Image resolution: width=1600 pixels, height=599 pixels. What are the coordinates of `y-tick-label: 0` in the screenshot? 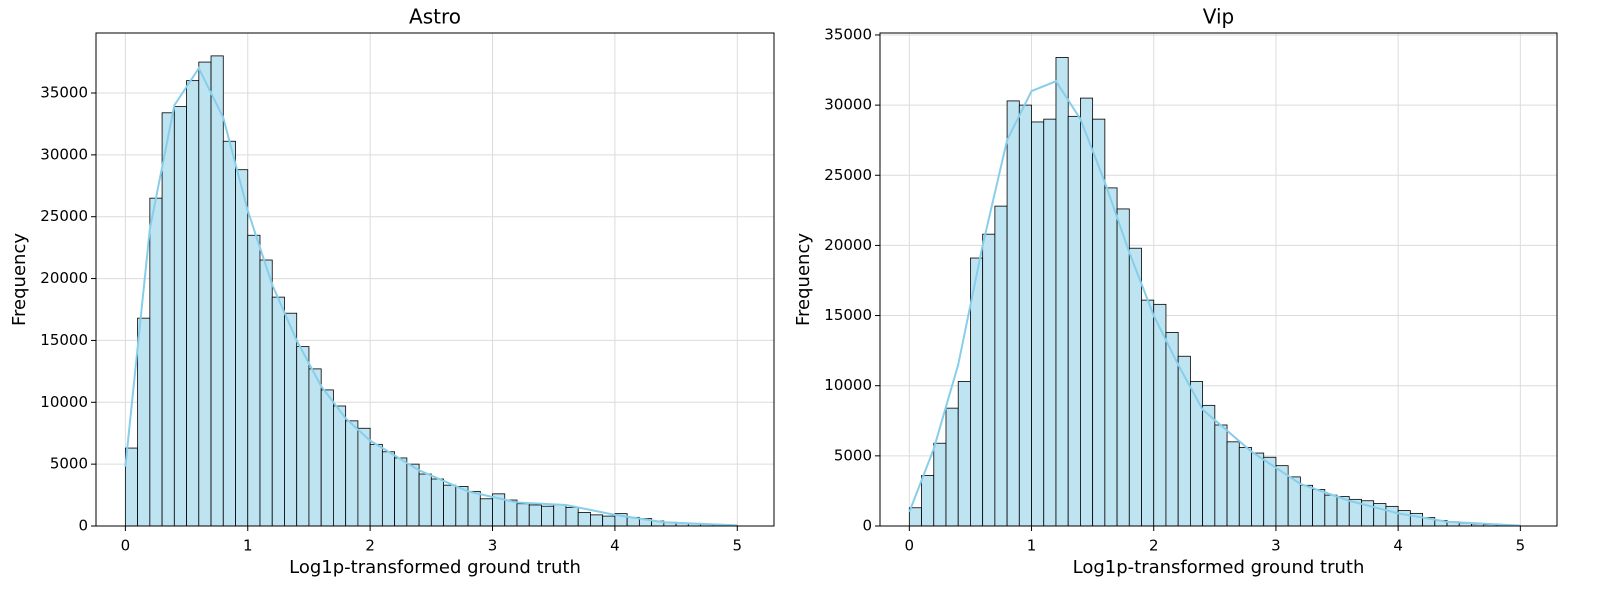 It's located at (867, 526).